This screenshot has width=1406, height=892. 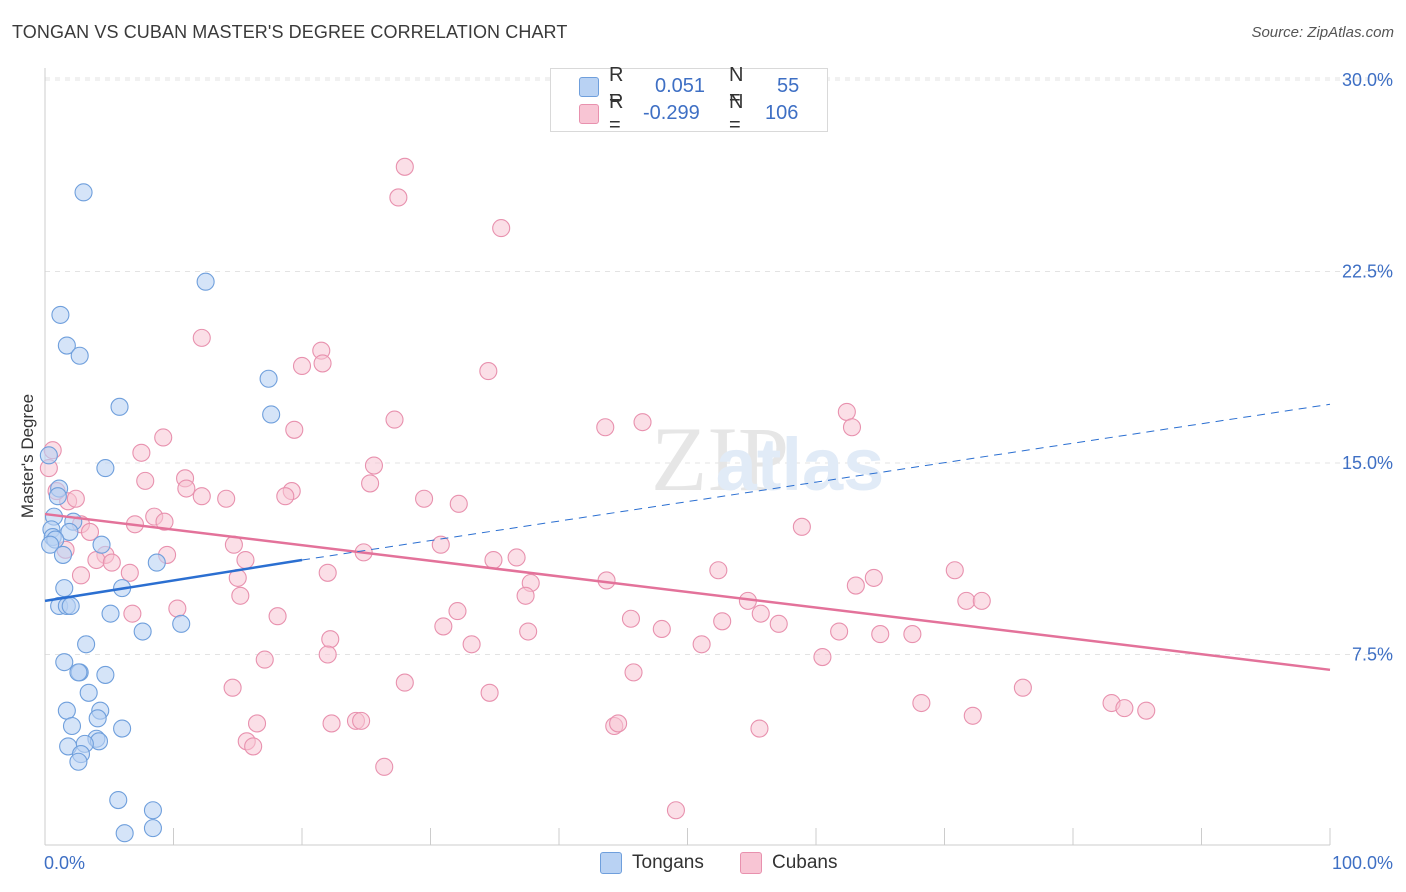 What do you see at coordinates (1362, 863) in the screenshot?
I see `x-tick-label-max: 100.0%` at bounding box center [1362, 863].